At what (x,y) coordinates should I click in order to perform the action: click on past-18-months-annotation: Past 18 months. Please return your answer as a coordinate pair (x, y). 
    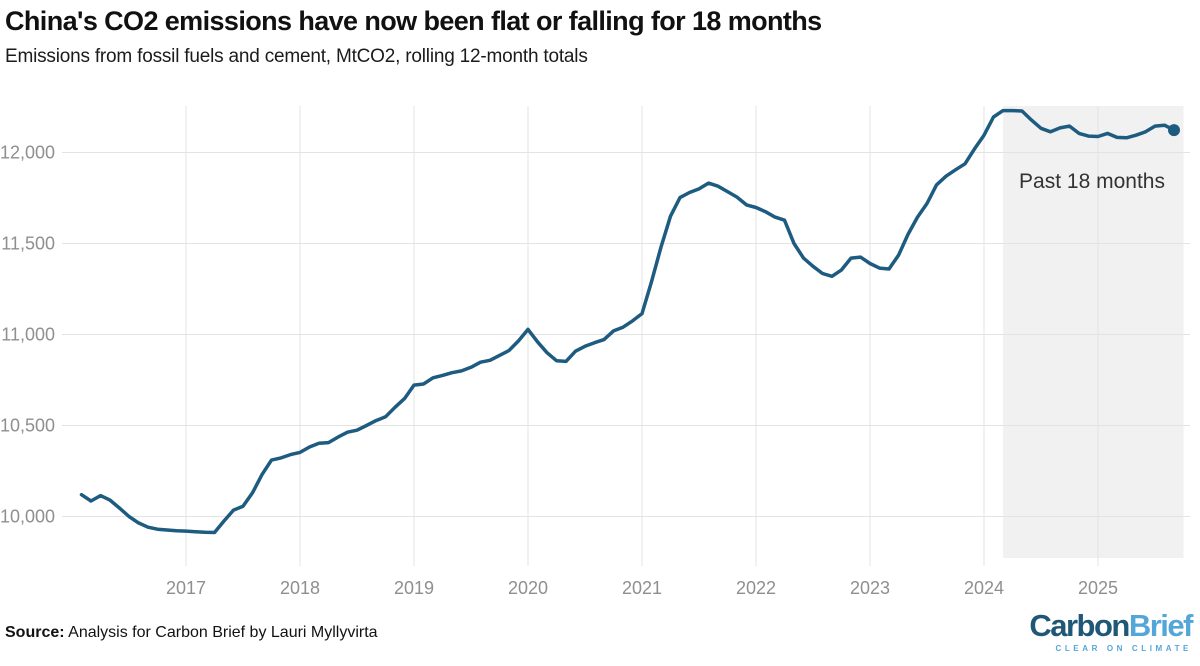
    Looking at the image, I should click on (1092, 181).